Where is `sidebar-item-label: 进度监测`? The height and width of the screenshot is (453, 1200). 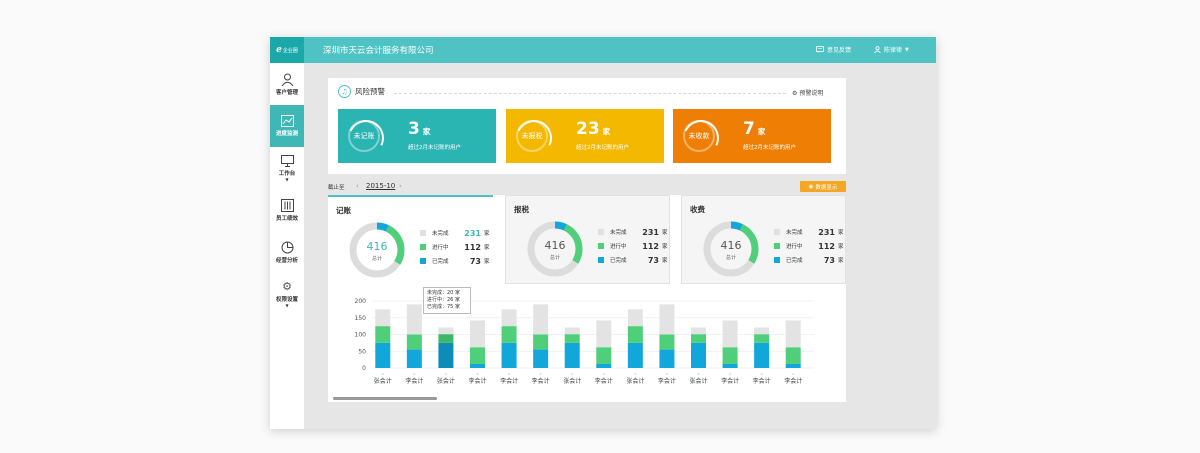 sidebar-item-label: 进度监测 is located at coordinates (286, 134).